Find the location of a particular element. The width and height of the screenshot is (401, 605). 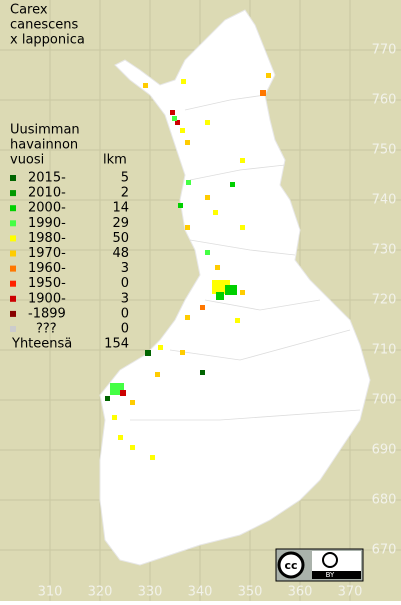

y-label: 730 is located at coordinates (384, 250).